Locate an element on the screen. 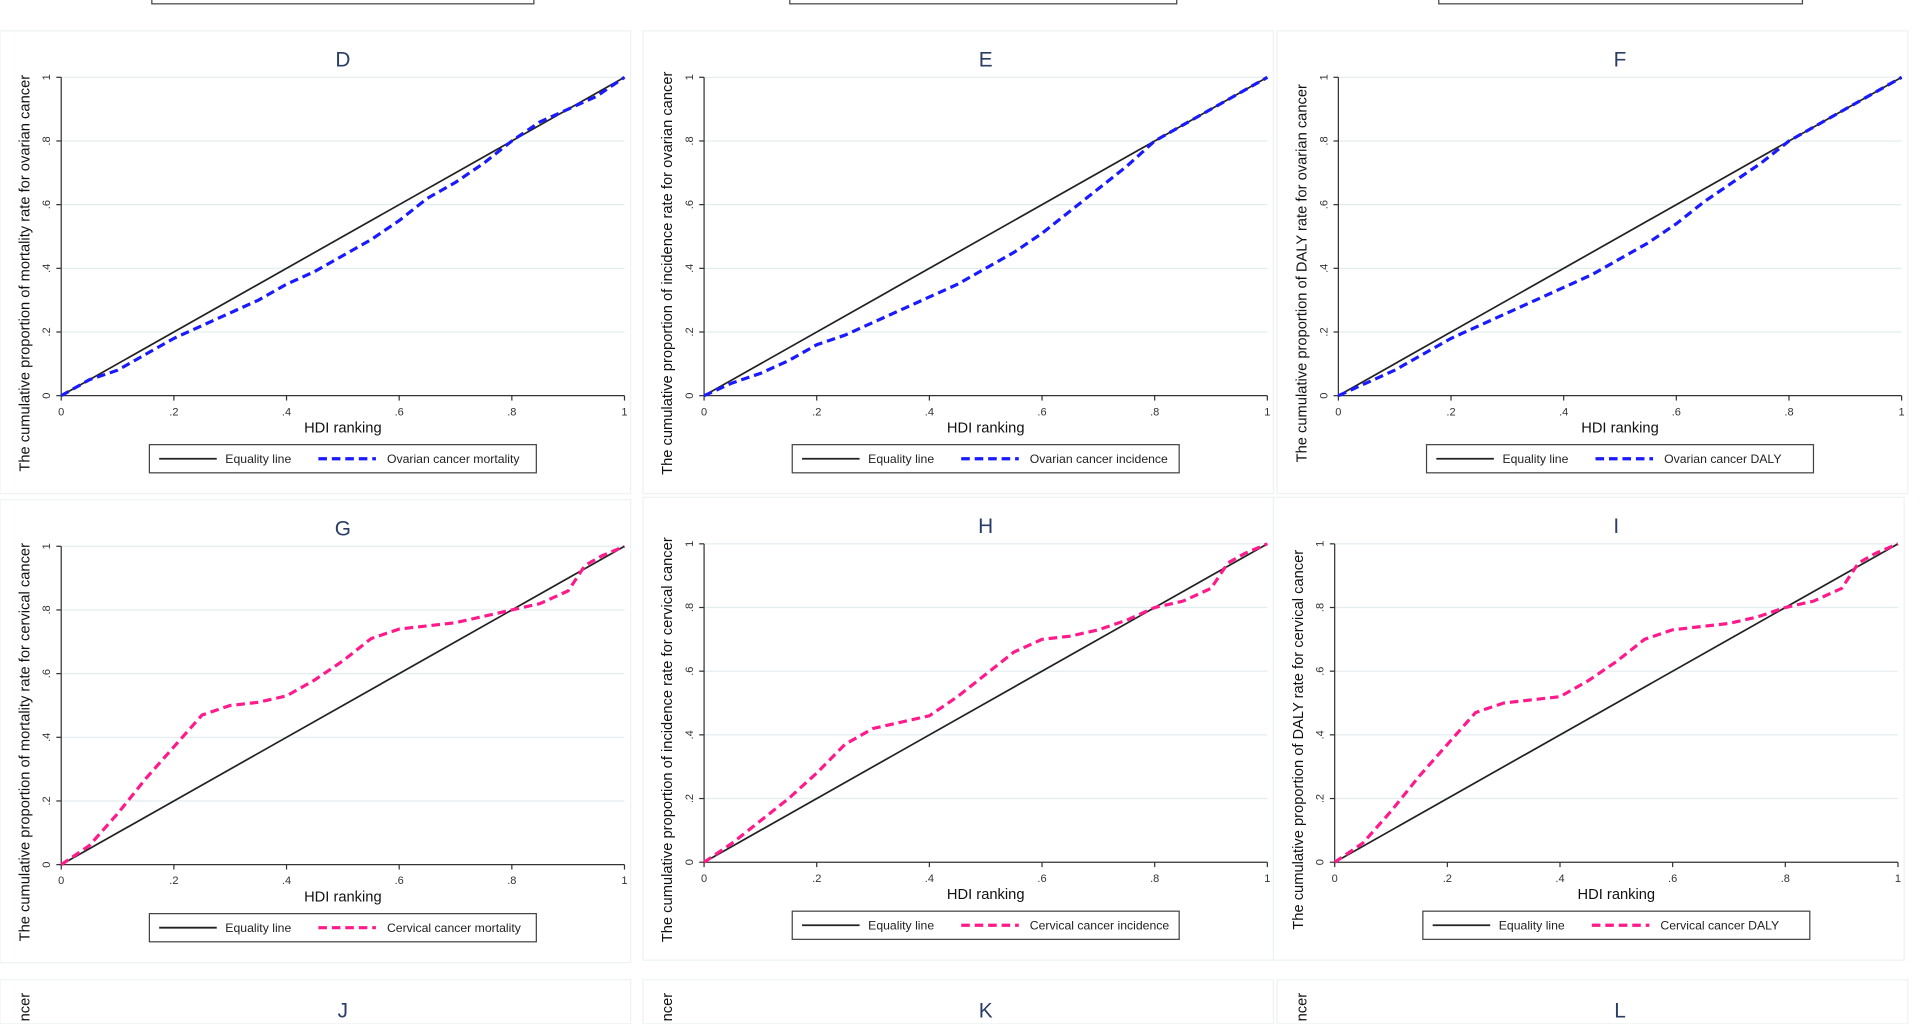 The height and width of the screenshot is (1024, 1920). chart-title: H is located at coordinates (985, 526).